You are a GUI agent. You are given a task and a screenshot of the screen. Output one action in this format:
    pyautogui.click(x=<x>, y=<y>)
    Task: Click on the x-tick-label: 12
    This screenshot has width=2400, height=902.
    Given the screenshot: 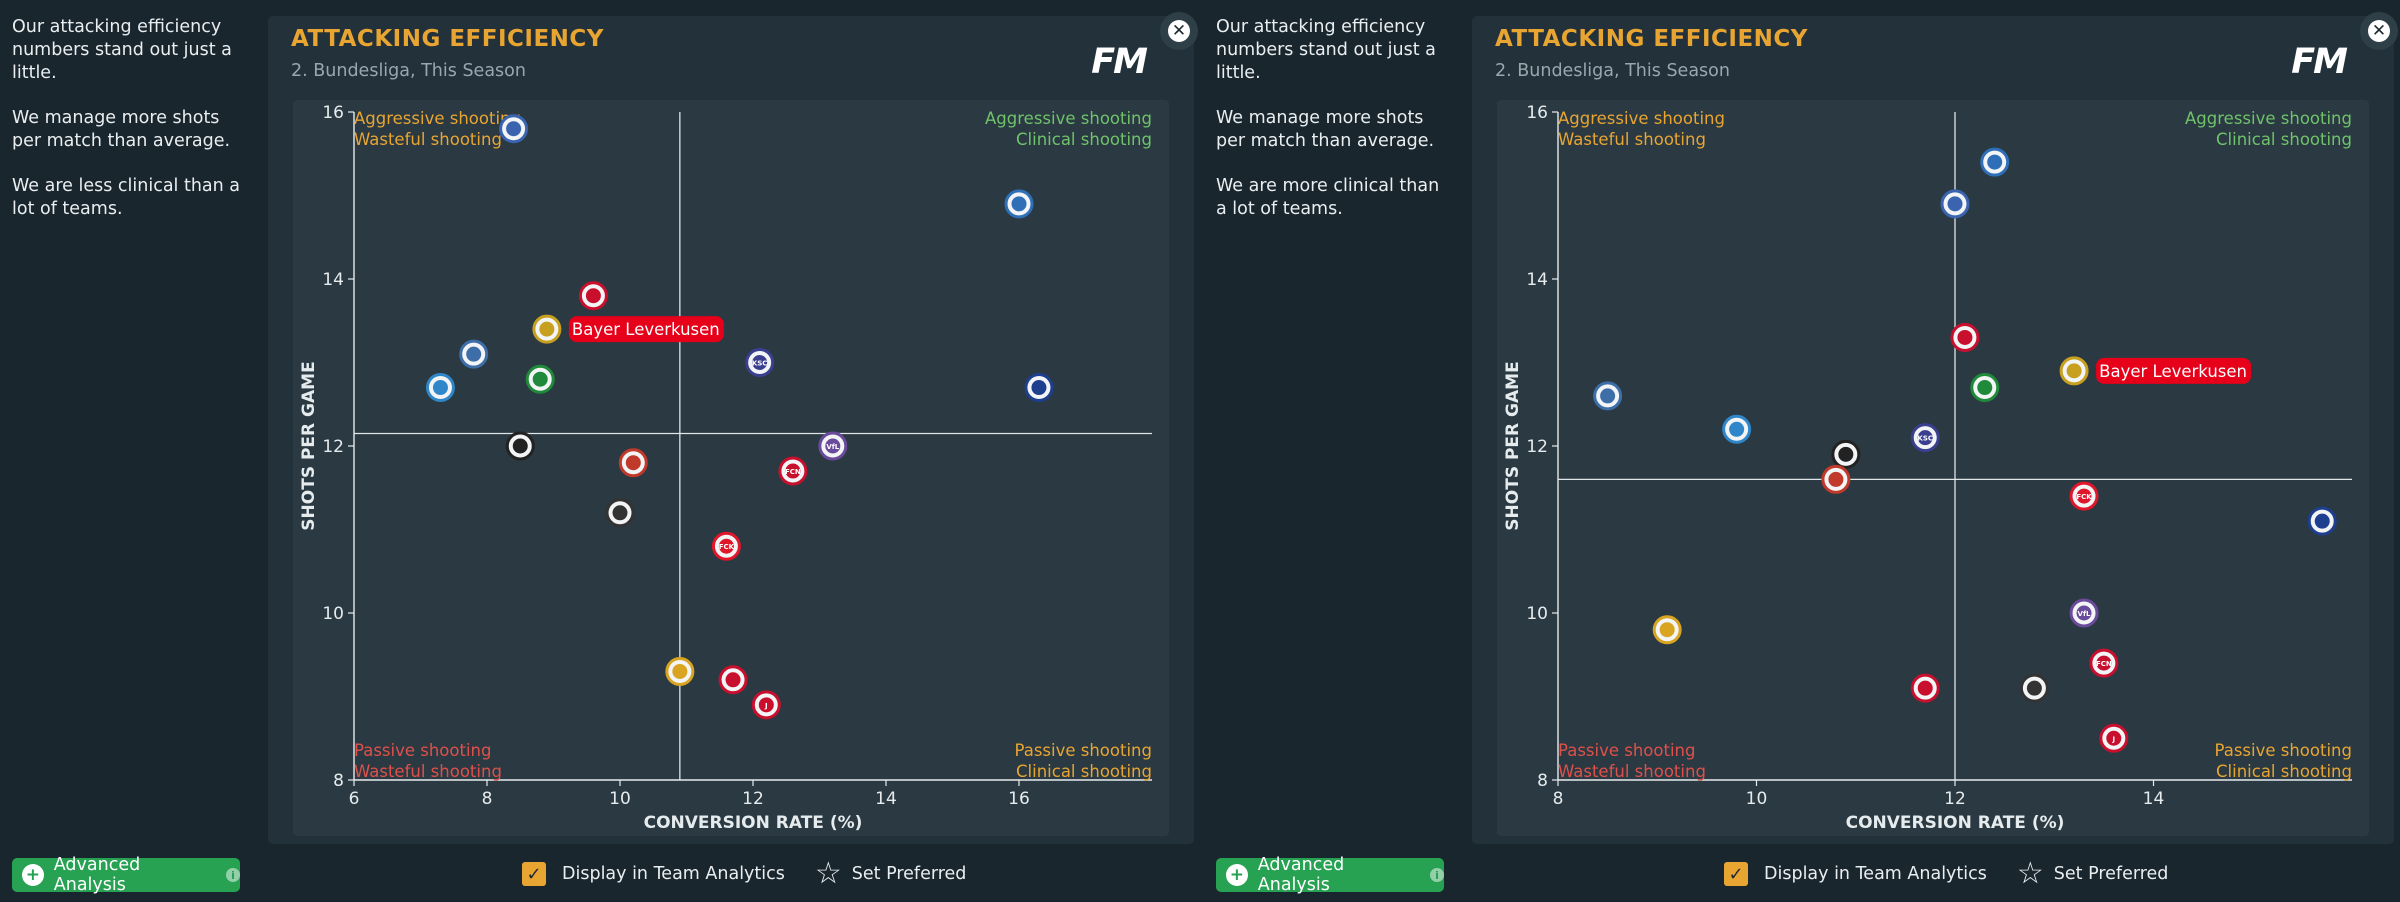 What is the action you would take?
    pyautogui.click(x=753, y=799)
    